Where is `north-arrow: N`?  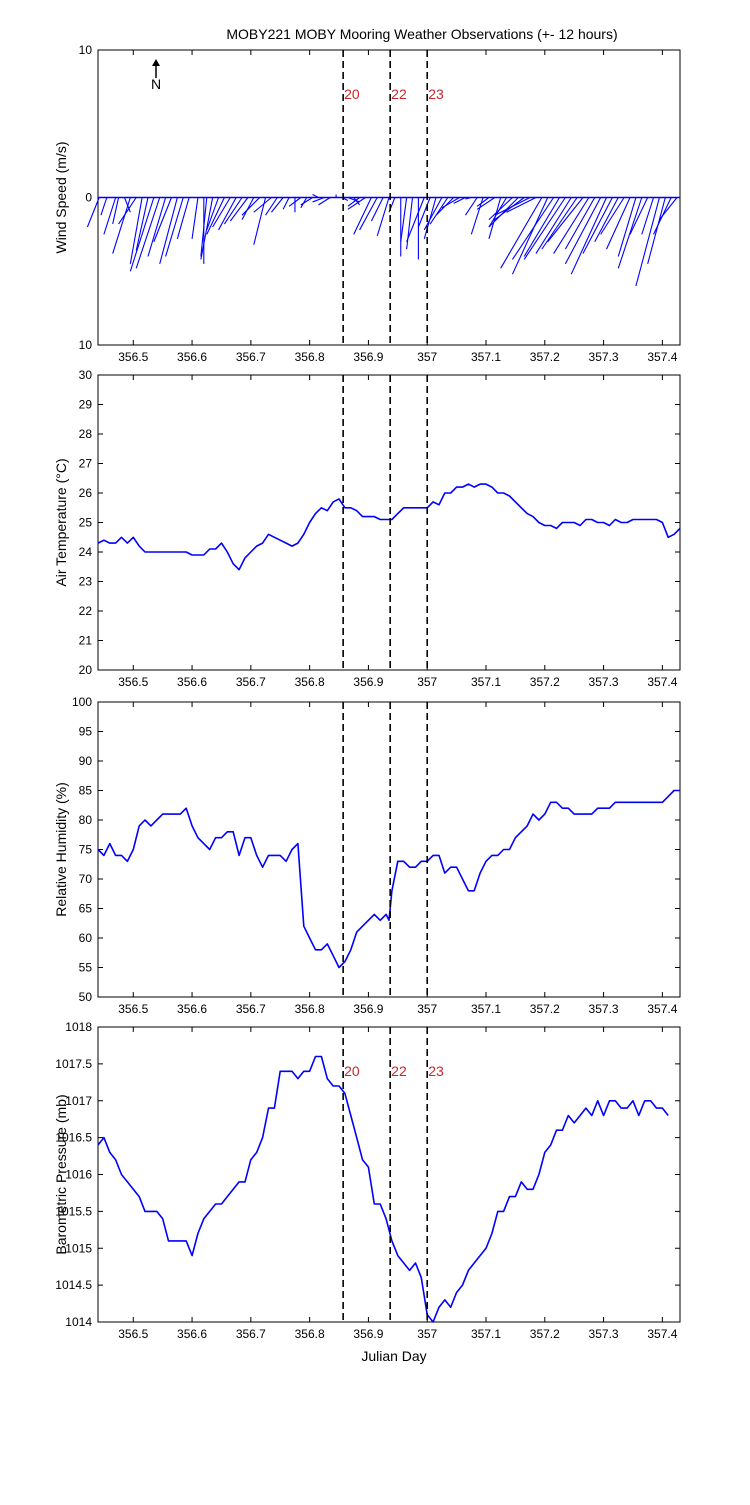 north-arrow: N is located at coordinates (156, 75).